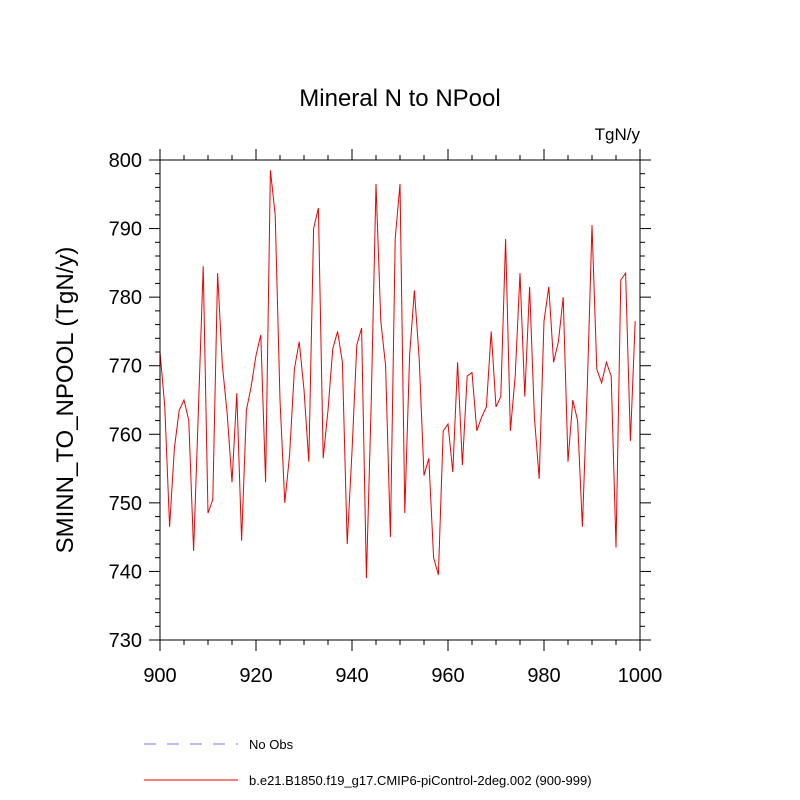 The height and width of the screenshot is (800, 800). I want to click on y-axis-label: SMINN_TO_NPOOL (TgN/y), so click(65, 400).